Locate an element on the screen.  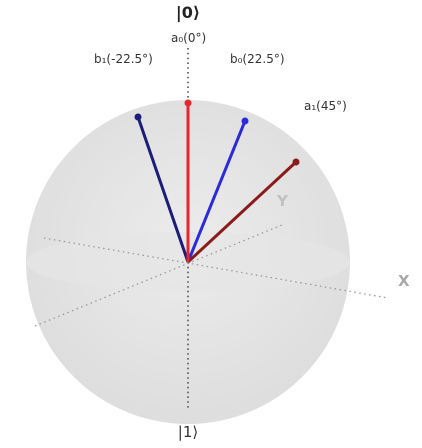
vector-a0-label: a₀(0°) is located at coordinates (188, 38).